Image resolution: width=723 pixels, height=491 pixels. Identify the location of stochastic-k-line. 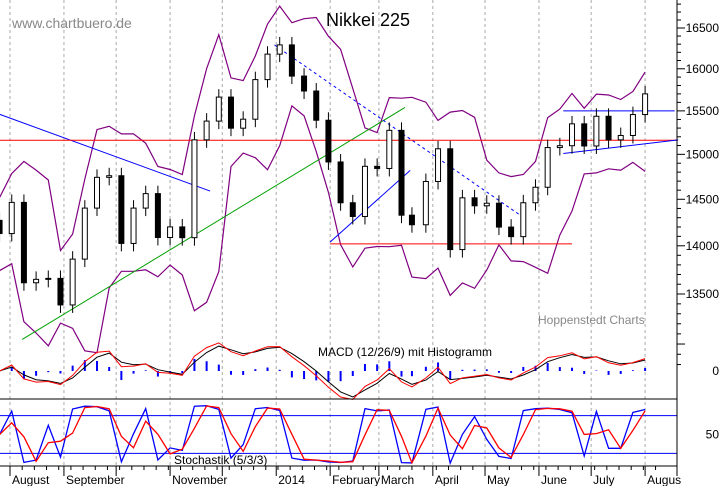
(323, 435).